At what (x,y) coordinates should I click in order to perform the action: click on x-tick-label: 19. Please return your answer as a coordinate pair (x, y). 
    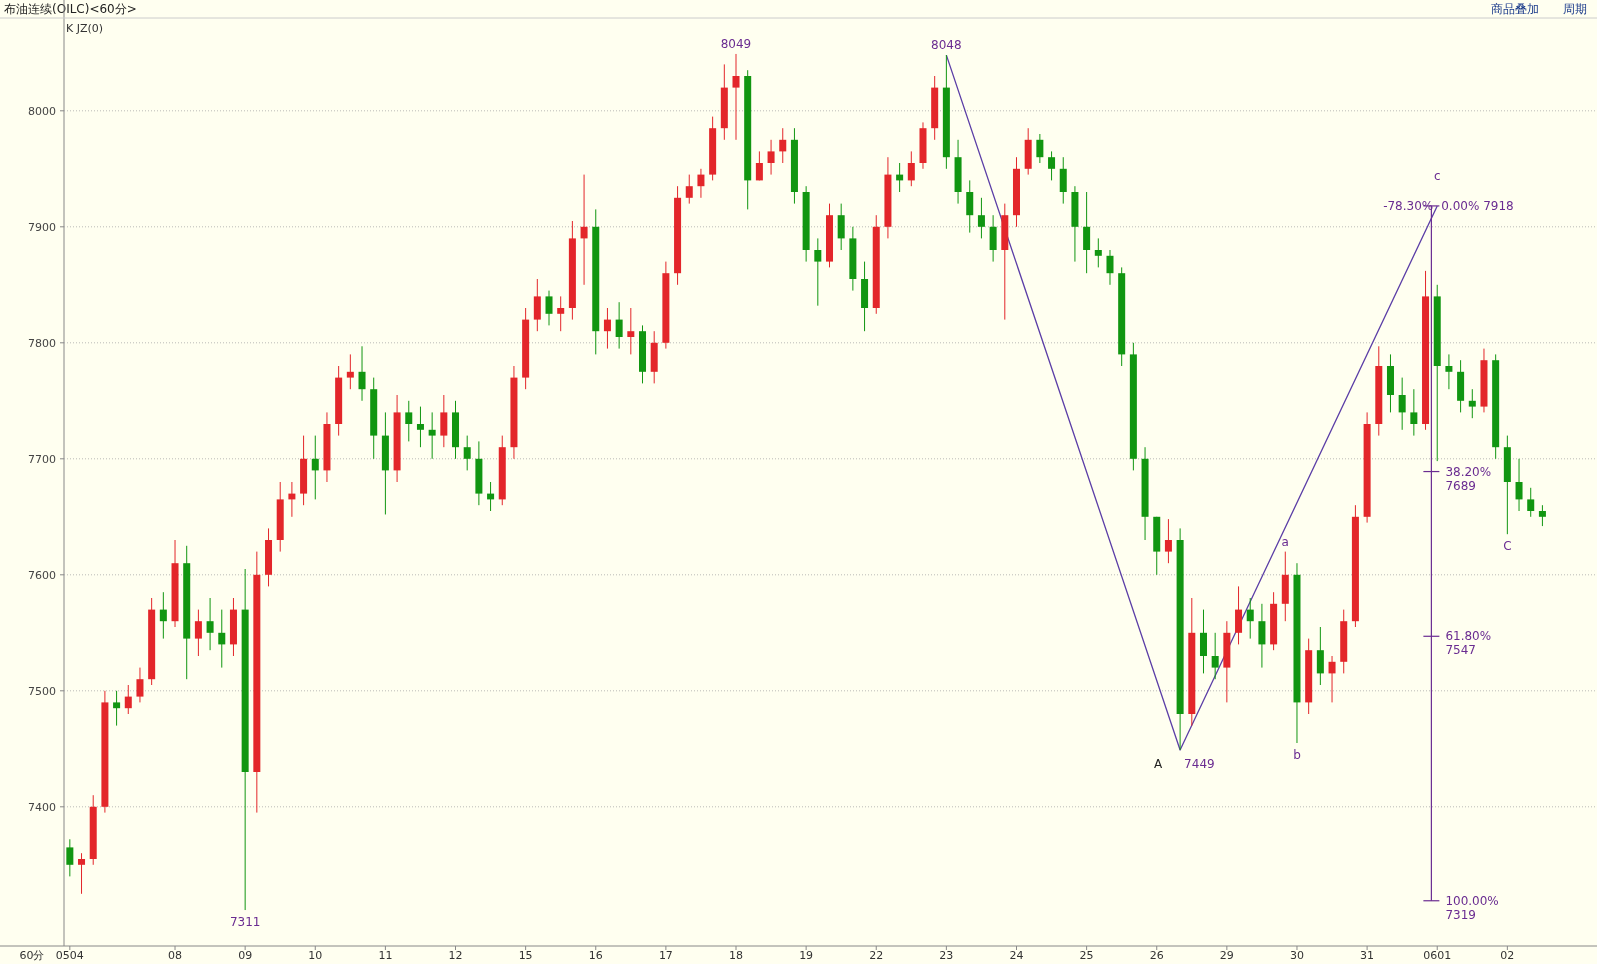
    Looking at the image, I should click on (806, 955).